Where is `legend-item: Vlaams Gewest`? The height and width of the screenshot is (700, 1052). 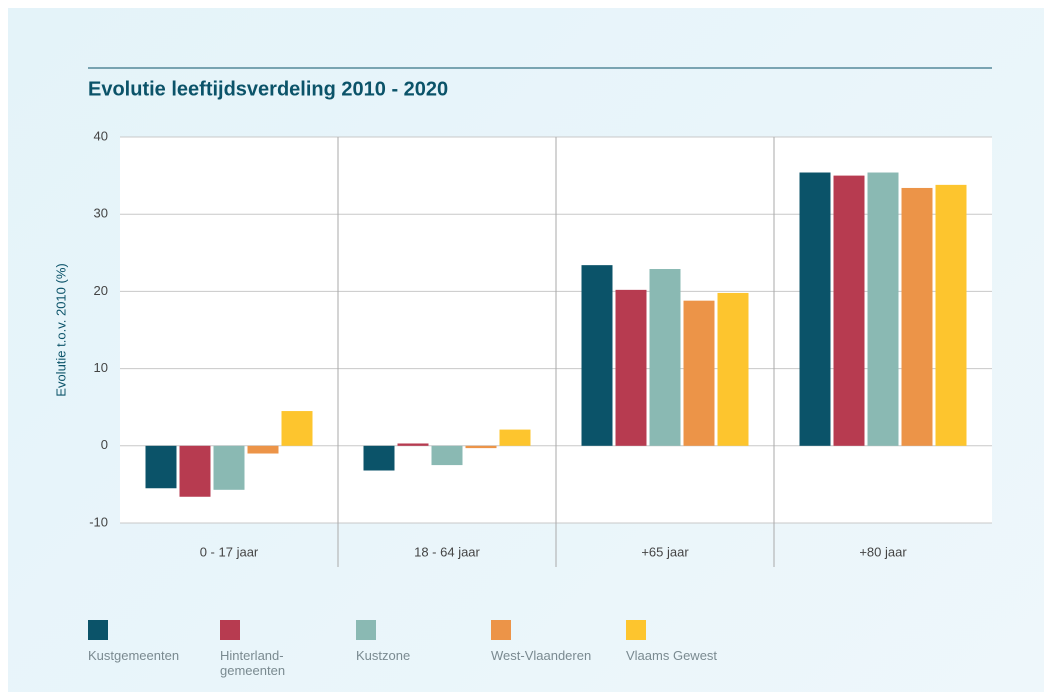
legend-item: Vlaams Gewest is located at coordinates (686, 641).